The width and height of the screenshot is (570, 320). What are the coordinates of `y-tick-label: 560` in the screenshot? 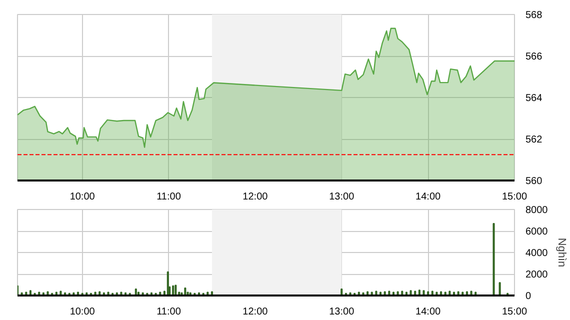 It's located at (534, 181).